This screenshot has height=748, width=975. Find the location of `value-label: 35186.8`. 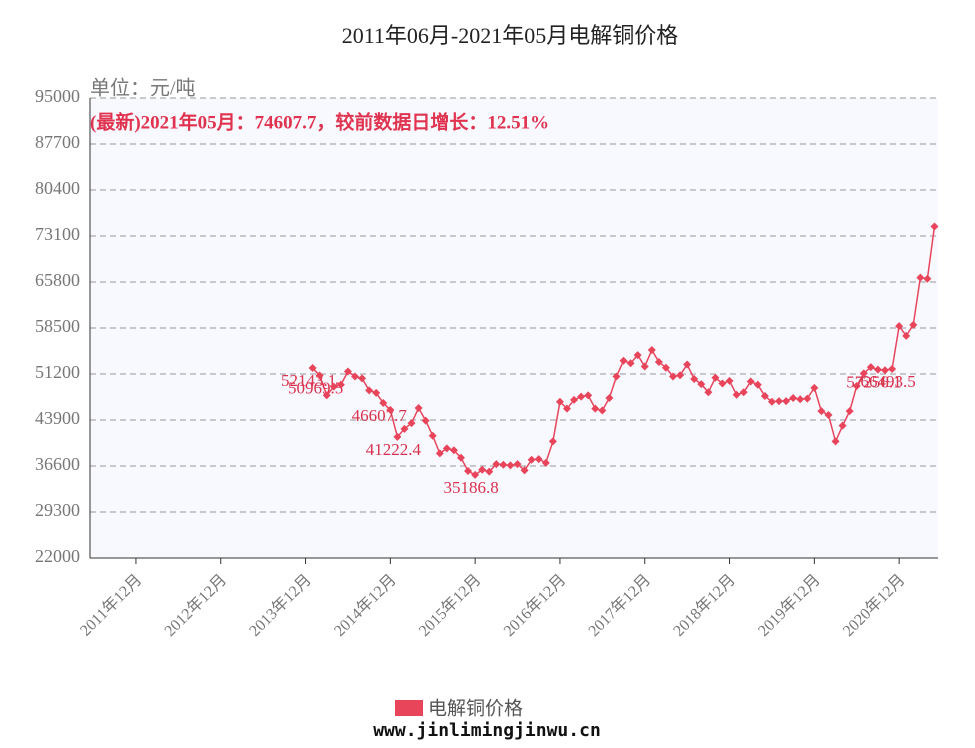

value-label: 35186.8 is located at coordinates (471, 487).